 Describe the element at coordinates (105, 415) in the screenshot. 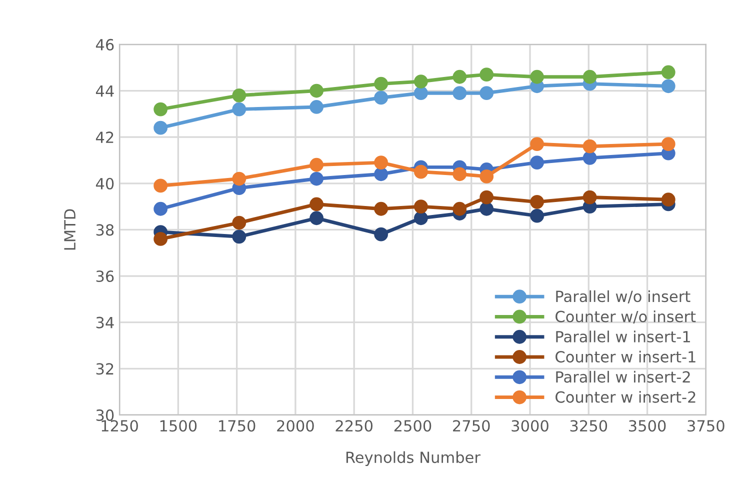

I see `y-tick-label: 30` at that location.